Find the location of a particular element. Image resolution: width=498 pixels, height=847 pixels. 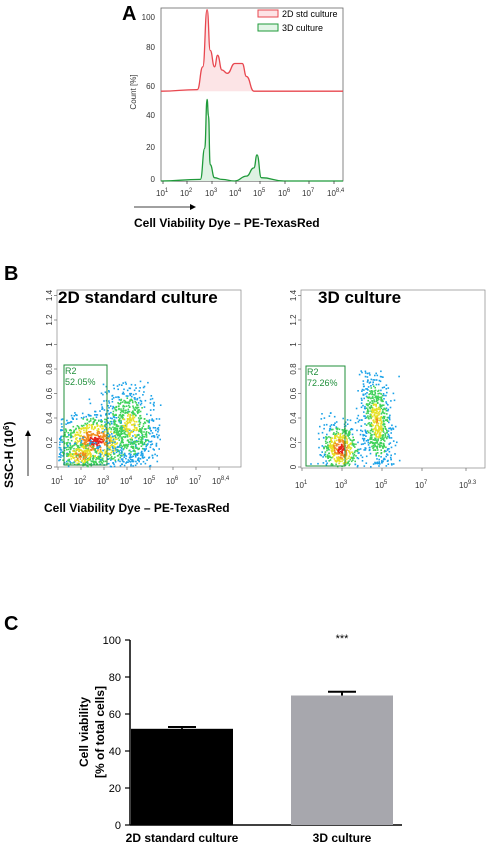

panel-a-ytick-20: 20 is located at coordinates (150, 147).